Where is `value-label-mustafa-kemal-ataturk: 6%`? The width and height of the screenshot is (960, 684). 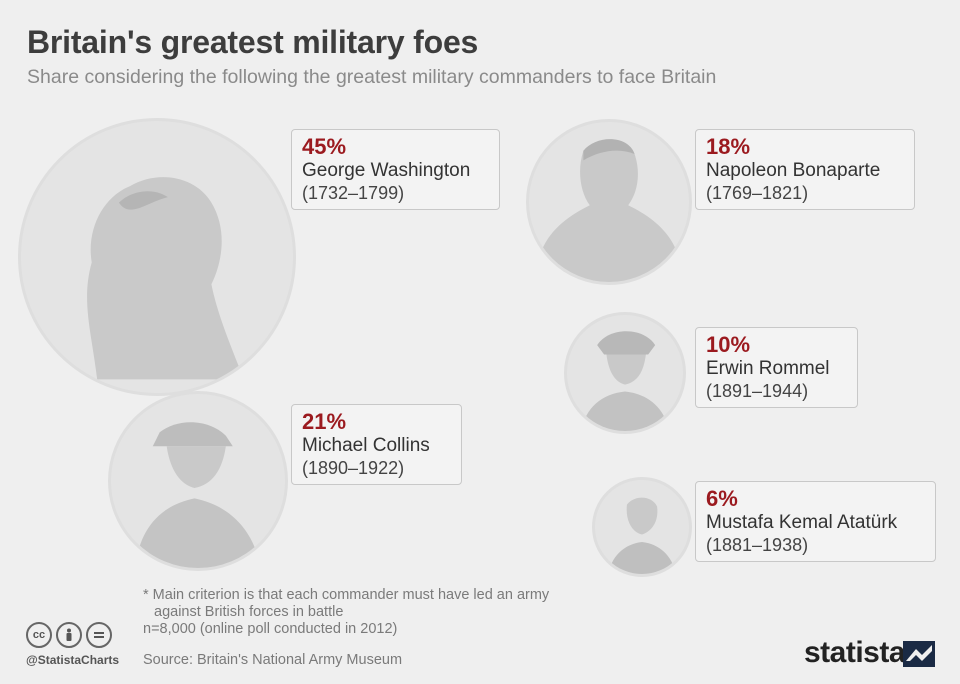 value-label-mustafa-kemal-ataturk: 6% is located at coordinates (722, 498).